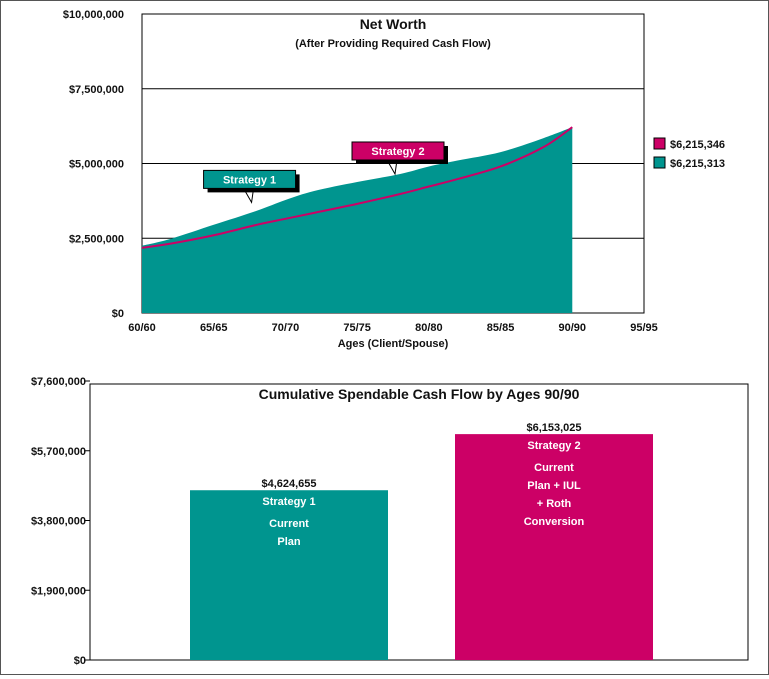 This screenshot has height=679, width=769. I want to click on callout-label: Strategy 2, so click(397, 152).